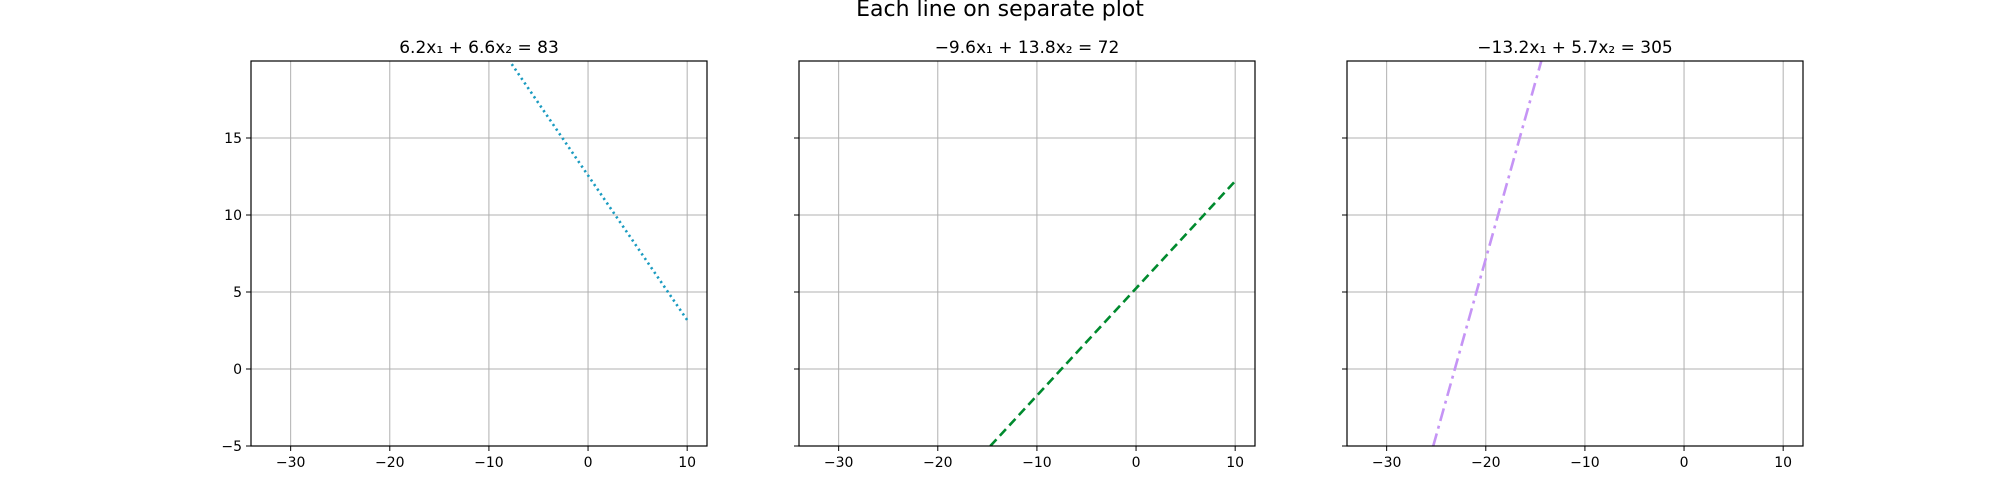 This screenshot has height=500, width=2000. What do you see at coordinates (1027, 48) in the screenshot?
I see `subplot-title: −9.6x₁ + 13.8x₂ = 72` at bounding box center [1027, 48].